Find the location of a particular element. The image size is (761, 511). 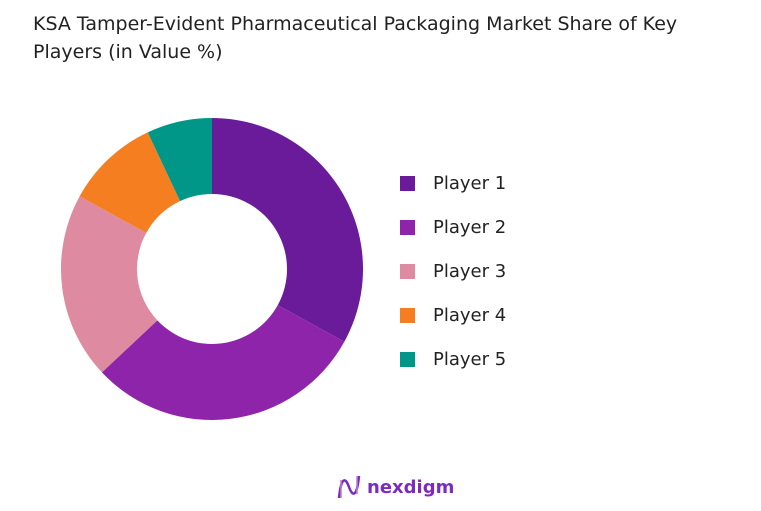

legend-item: Player 1 is located at coordinates (453, 183).